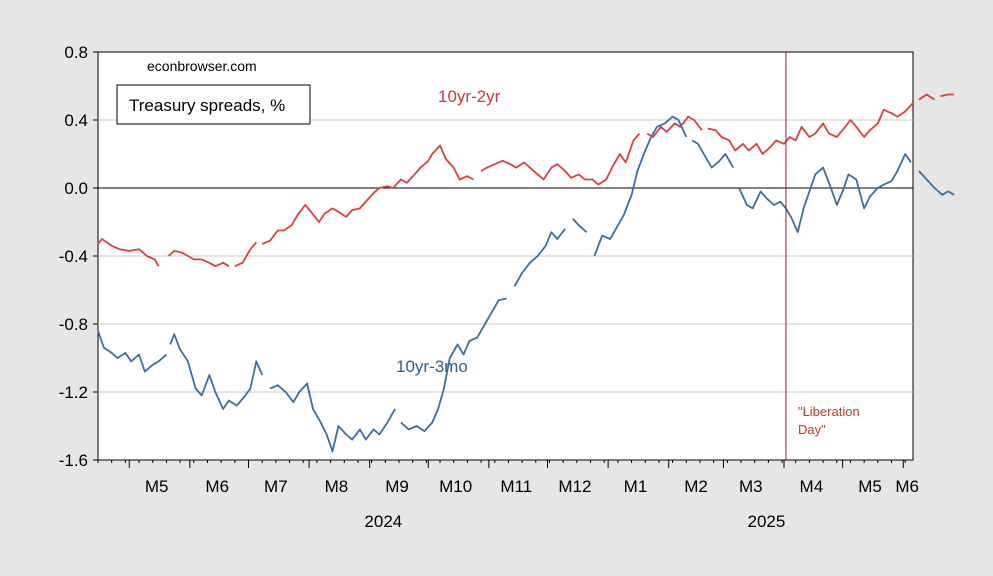 This screenshot has width=993, height=576. I want to click on x-tick-label: M3, so click(751, 486).